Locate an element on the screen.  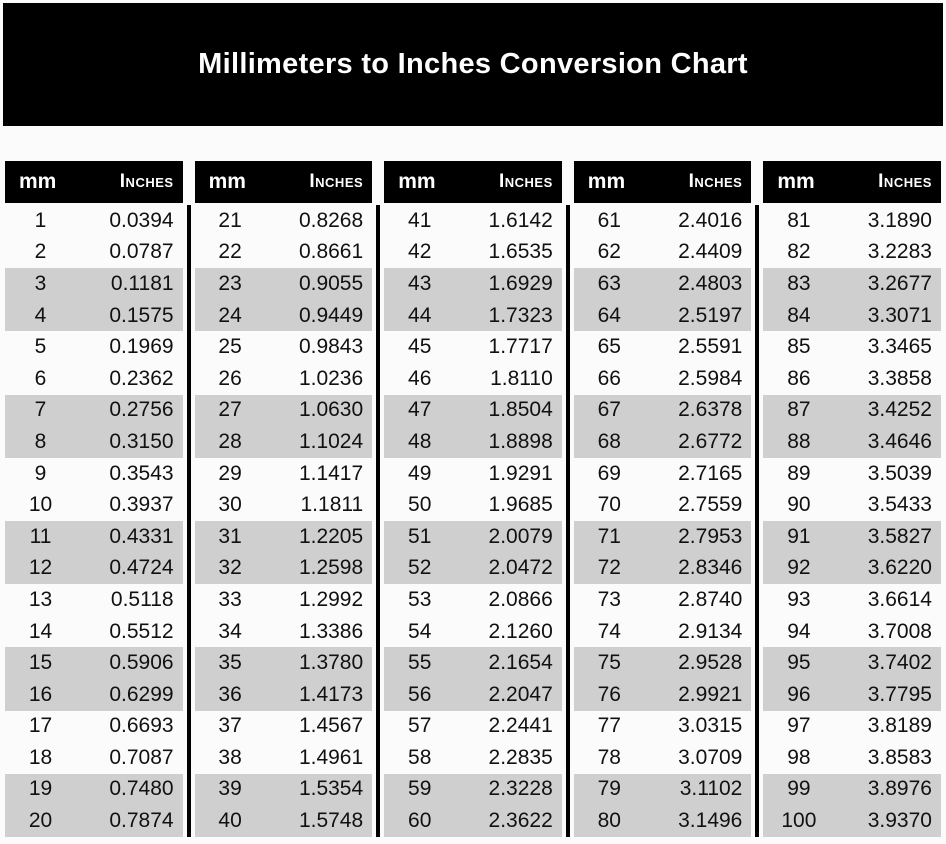
inches-value: 0.0787 is located at coordinates (141, 252).